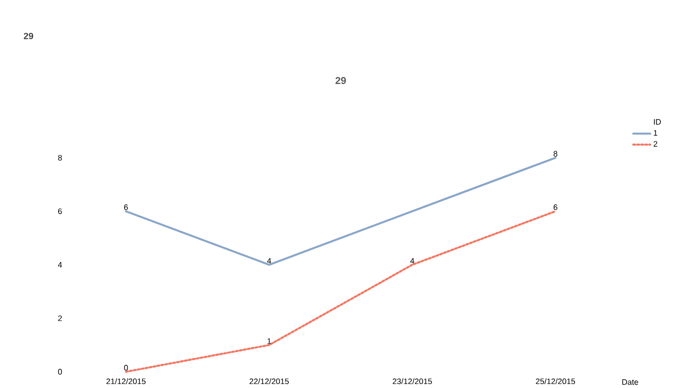 The image size is (685, 388). What do you see at coordinates (29, 36) in the screenshot?
I see `text: 29` at bounding box center [29, 36].